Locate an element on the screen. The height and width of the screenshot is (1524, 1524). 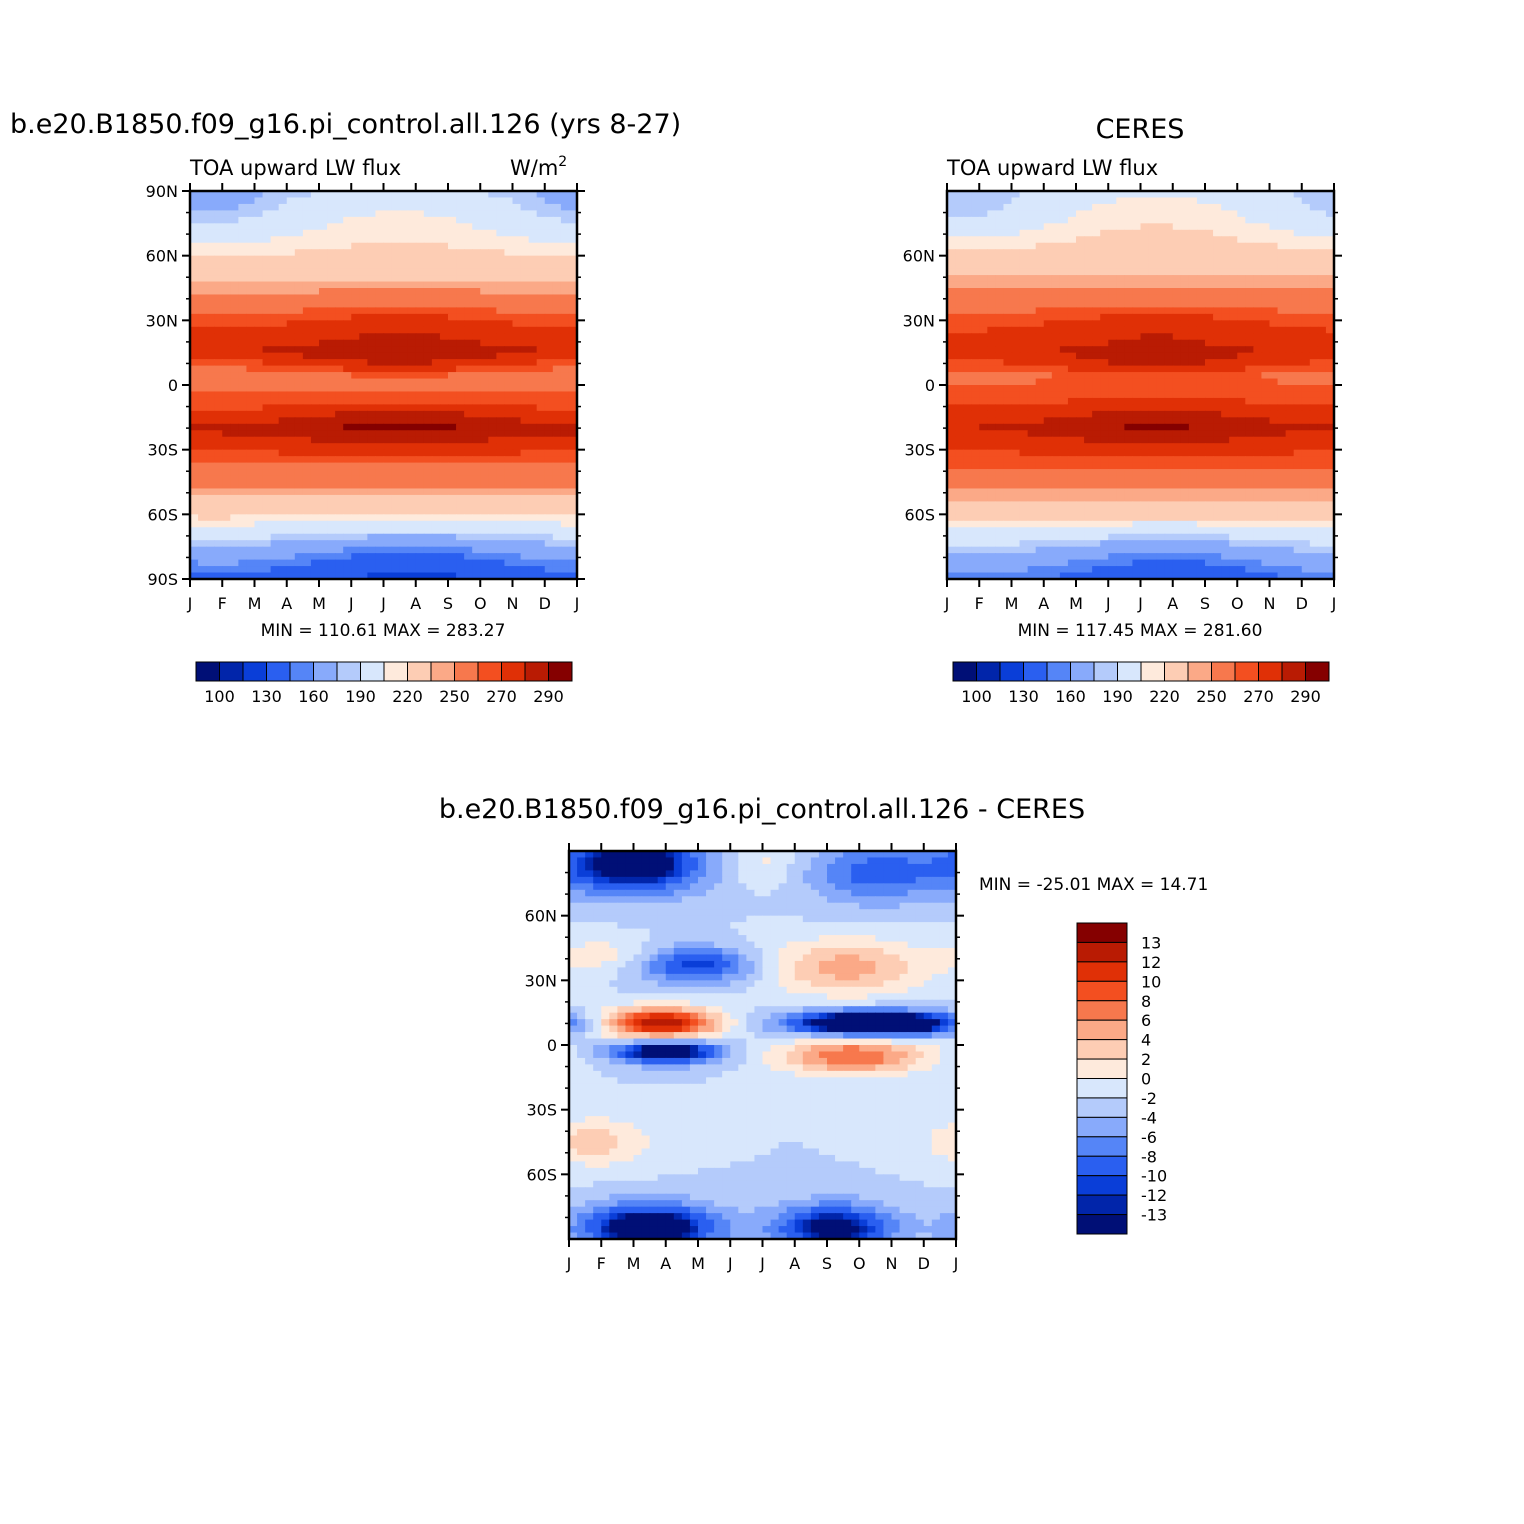
colorbar-label: 100 is located at coordinates (219, 696).